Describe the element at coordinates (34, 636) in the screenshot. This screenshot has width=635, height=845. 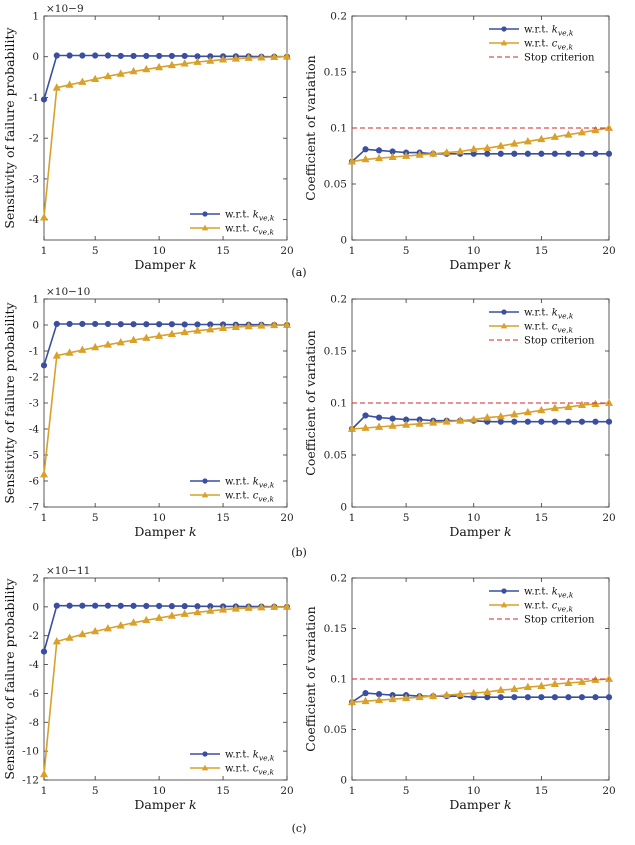
I see `y-tick-label: -2` at that location.